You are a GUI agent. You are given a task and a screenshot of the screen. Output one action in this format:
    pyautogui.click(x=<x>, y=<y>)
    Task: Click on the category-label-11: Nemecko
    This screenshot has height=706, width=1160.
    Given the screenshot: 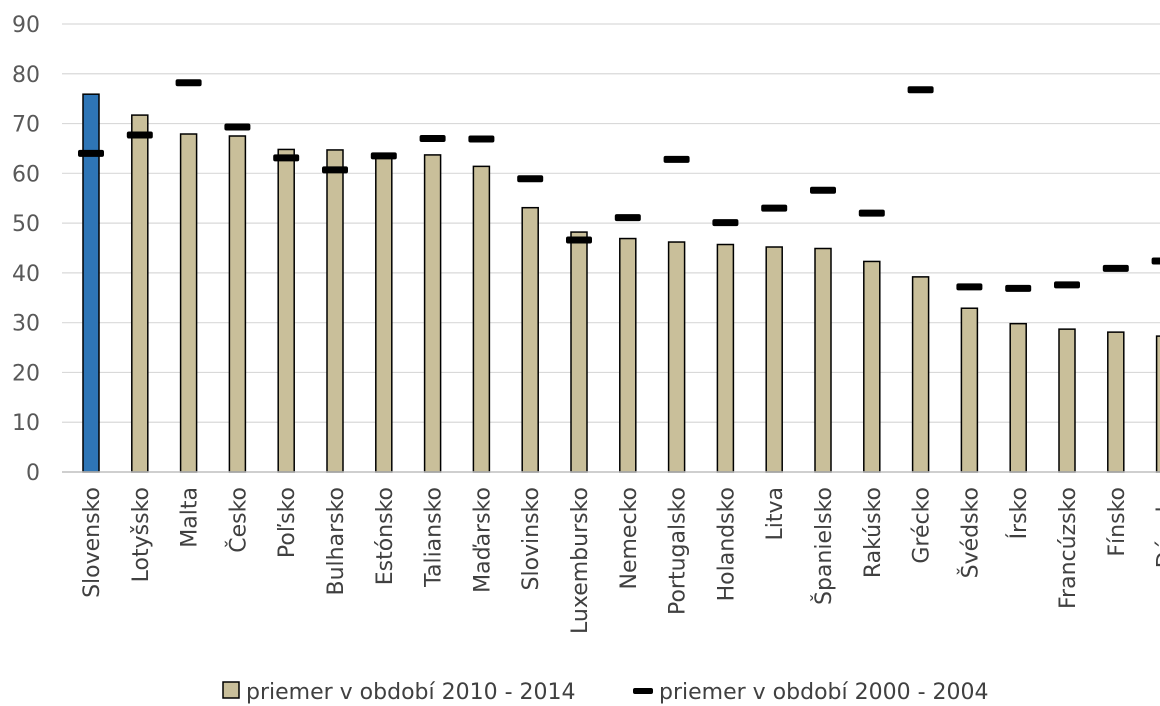 What is the action you would take?
    pyautogui.click(x=629, y=538)
    